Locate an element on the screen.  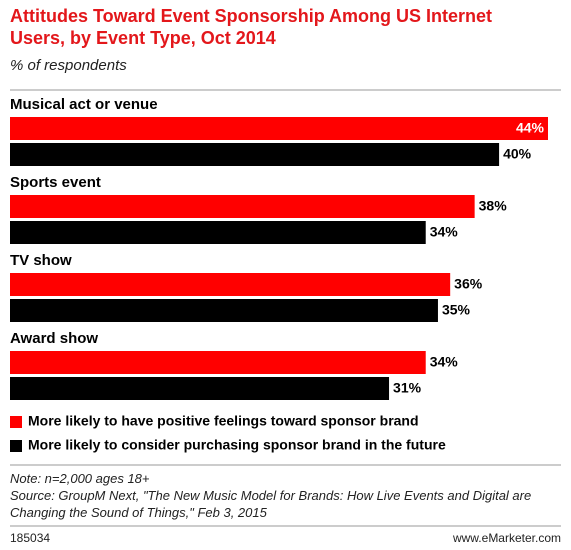
value-label: 35% is located at coordinates (456, 310).